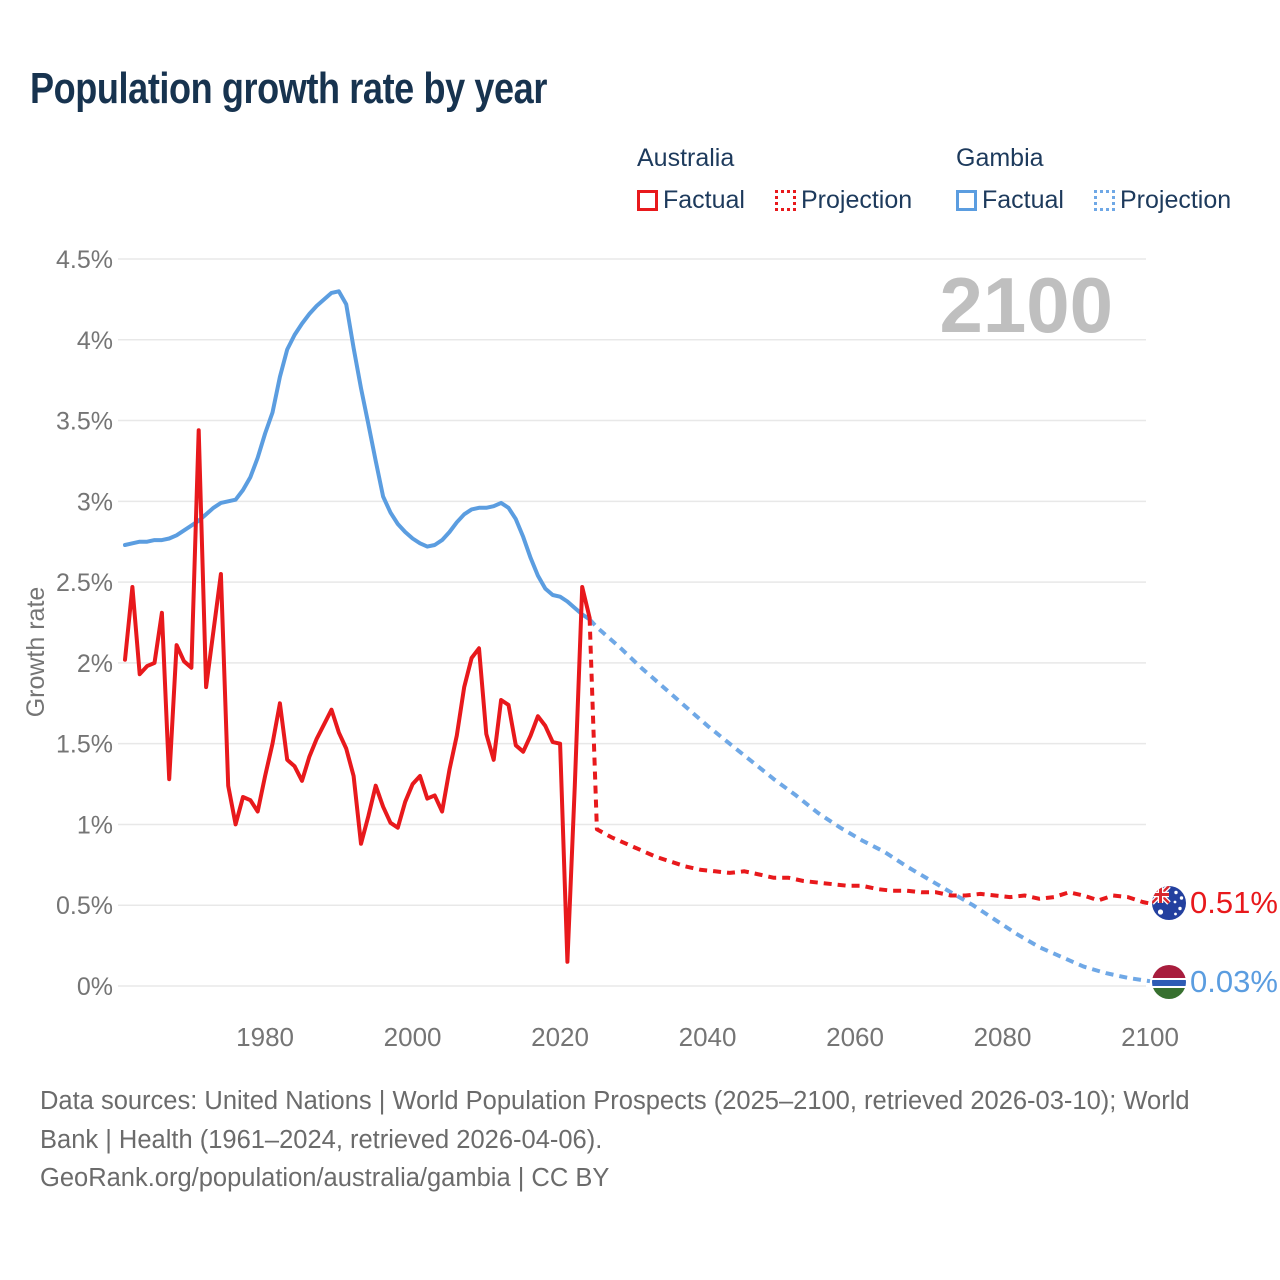 The image size is (1280, 1280). I want to click on x-tick-label: 2020, so click(560, 1037).